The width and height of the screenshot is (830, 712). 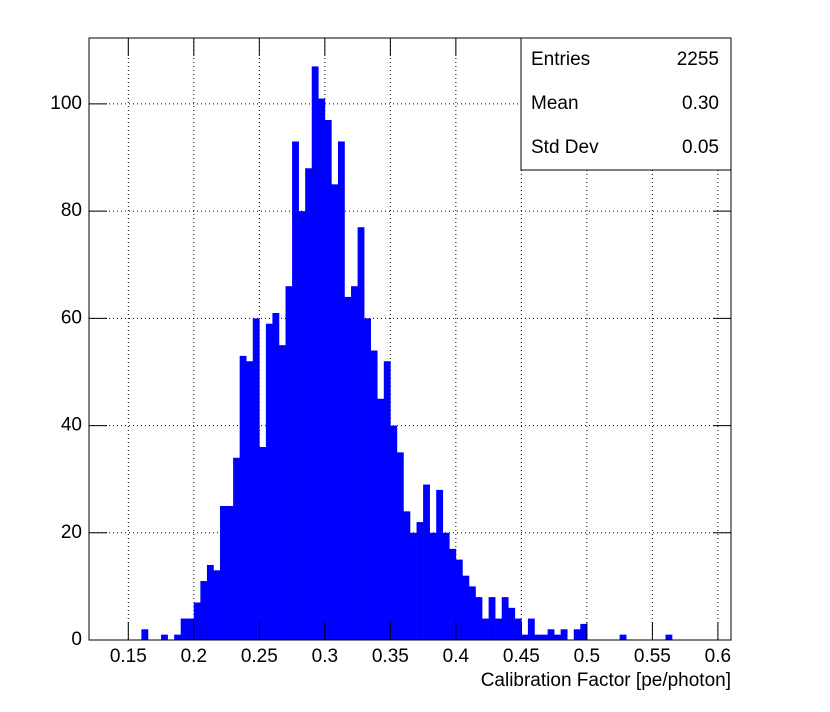 What do you see at coordinates (390, 656) in the screenshot?
I see `x-tick-label: 0.35` at bounding box center [390, 656].